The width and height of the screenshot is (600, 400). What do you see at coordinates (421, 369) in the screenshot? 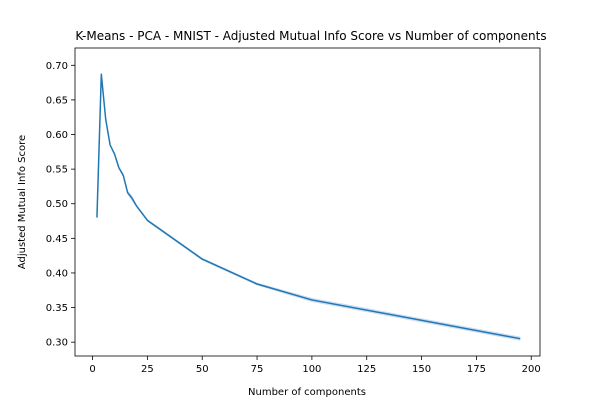
I see `x-tick-label: 150` at bounding box center [421, 369].